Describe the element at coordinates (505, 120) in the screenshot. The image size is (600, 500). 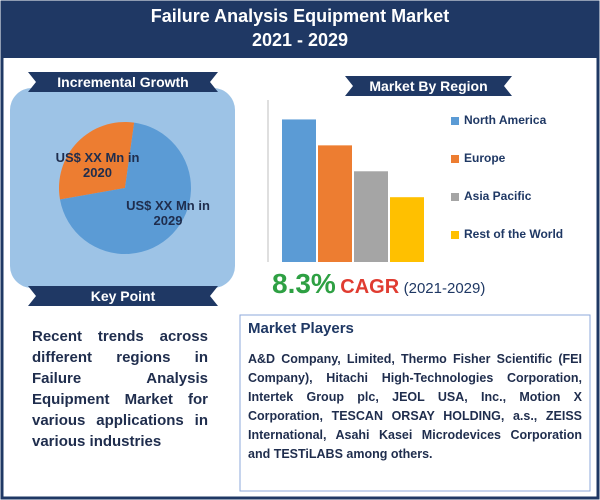
I see `legend-label: North America` at that location.